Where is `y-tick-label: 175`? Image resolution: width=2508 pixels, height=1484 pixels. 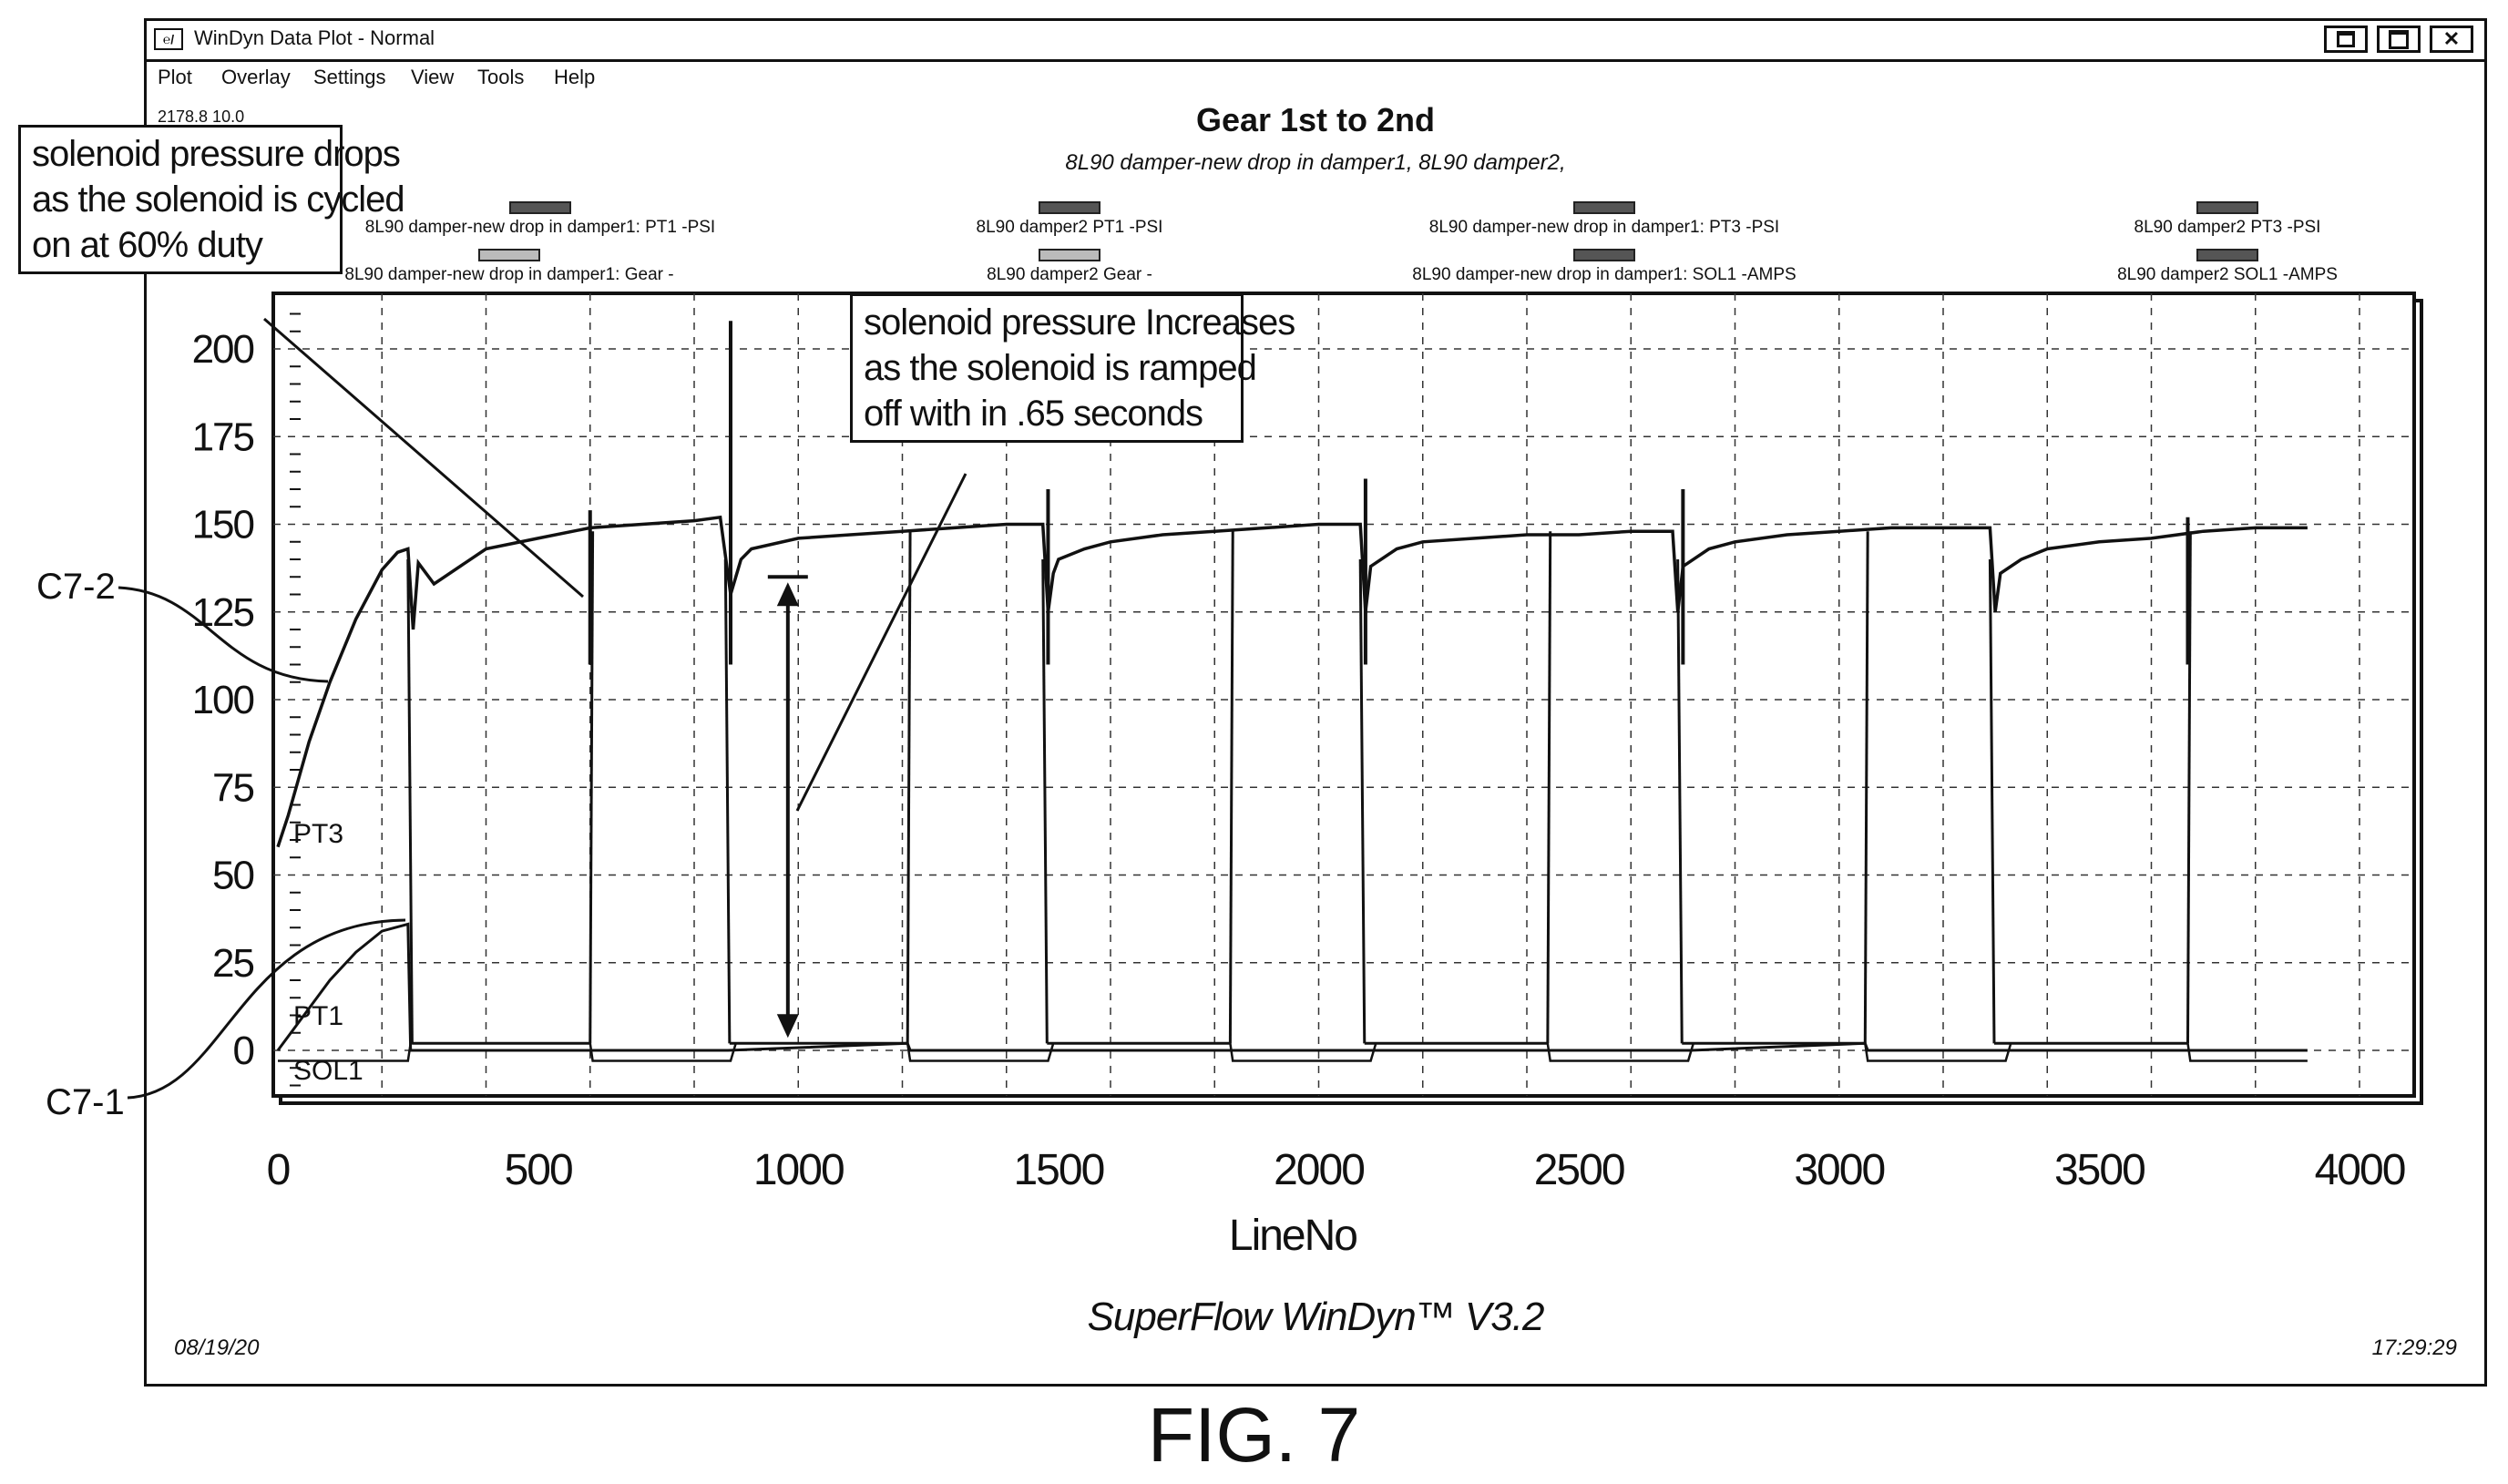 y-tick-label: 175 is located at coordinates (223, 436).